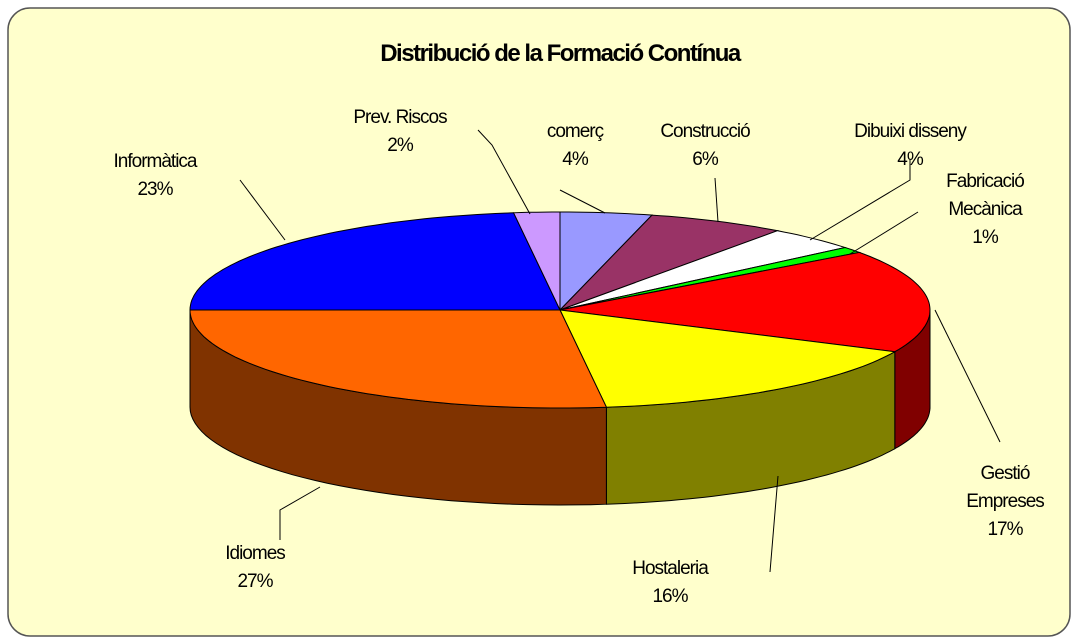 The image size is (1078, 643). I want to click on data-label: Gestió Empreses 17%, so click(1005, 502).